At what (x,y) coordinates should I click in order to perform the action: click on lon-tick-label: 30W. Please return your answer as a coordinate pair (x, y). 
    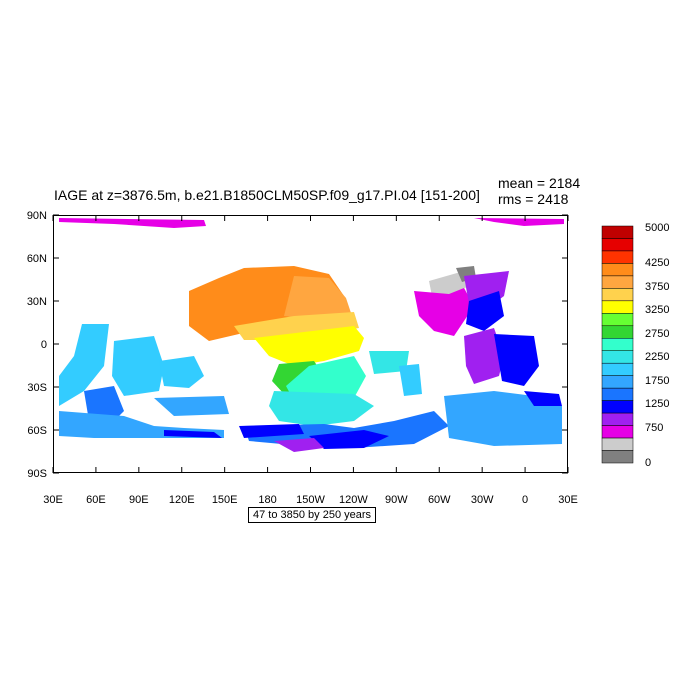
    Looking at the image, I should click on (482, 500).